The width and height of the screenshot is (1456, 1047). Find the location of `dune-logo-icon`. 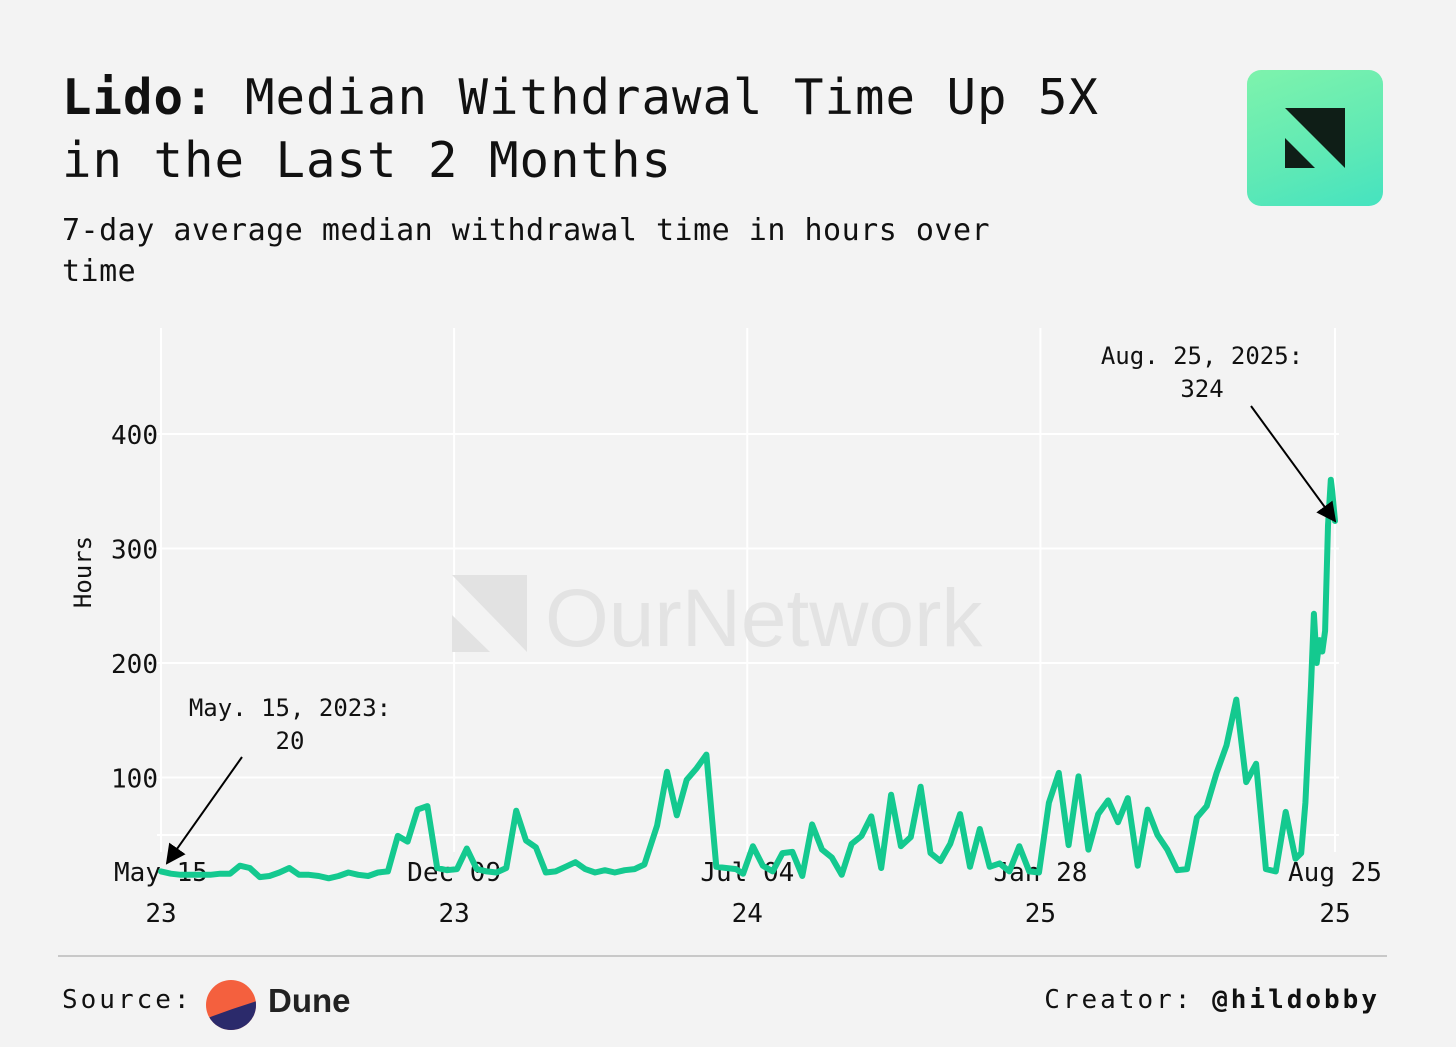

dune-logo-icon is located at coordinates (231, 1005).